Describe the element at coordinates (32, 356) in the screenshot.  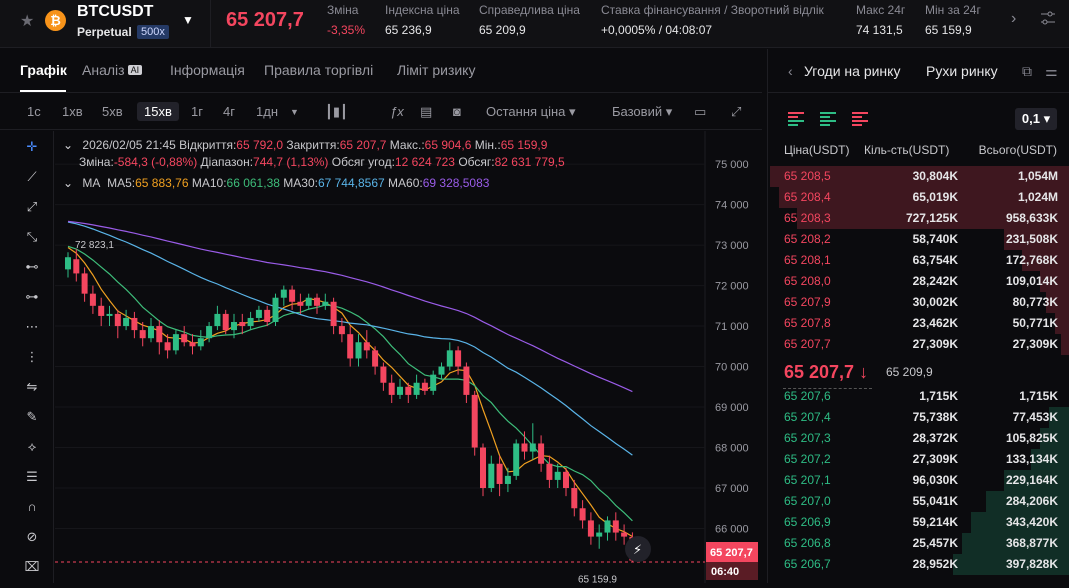
I see `vertical-line-icon: ⋮` at that location.